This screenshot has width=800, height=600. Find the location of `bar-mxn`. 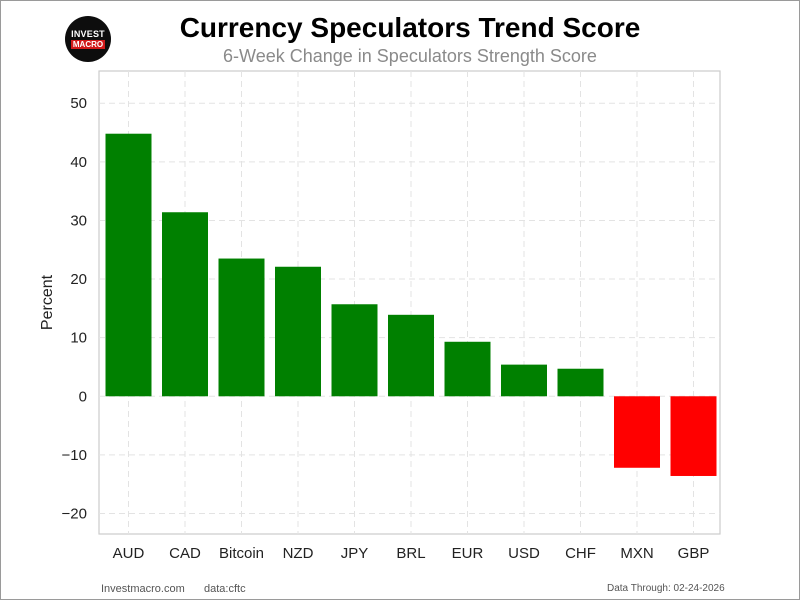

bar-mxn is located at coordinates (637, 432).